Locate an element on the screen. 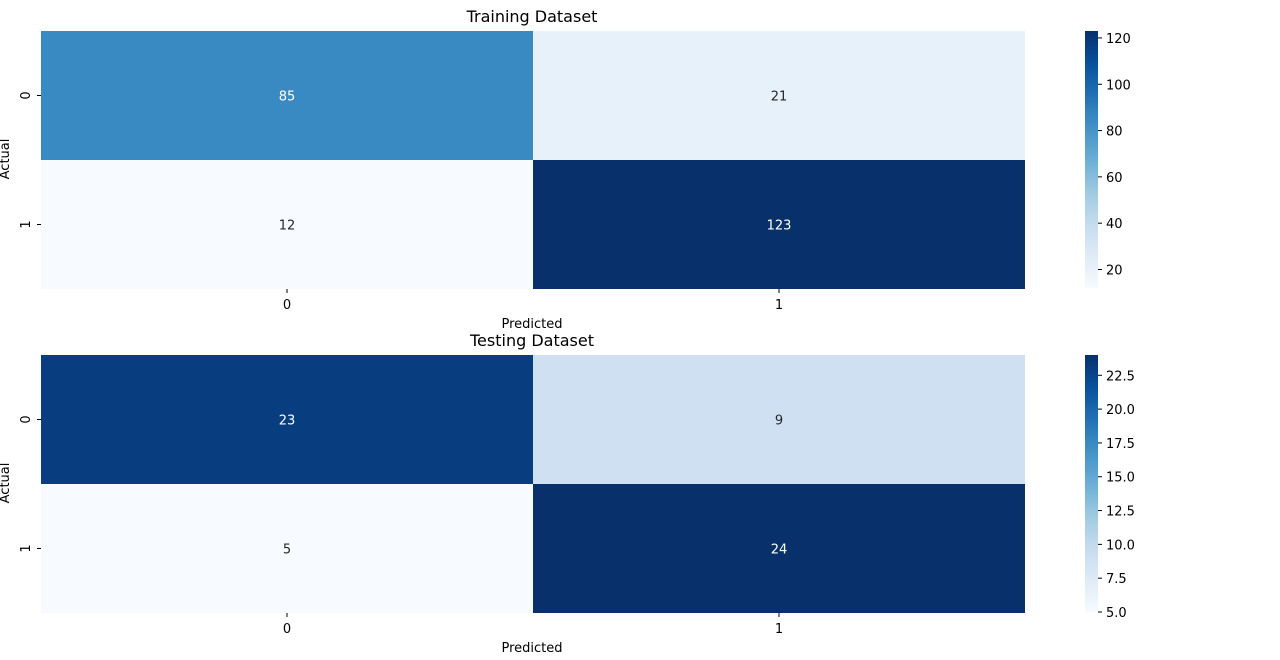  cell-value-label: 24 is located at coordinates (779, 550).